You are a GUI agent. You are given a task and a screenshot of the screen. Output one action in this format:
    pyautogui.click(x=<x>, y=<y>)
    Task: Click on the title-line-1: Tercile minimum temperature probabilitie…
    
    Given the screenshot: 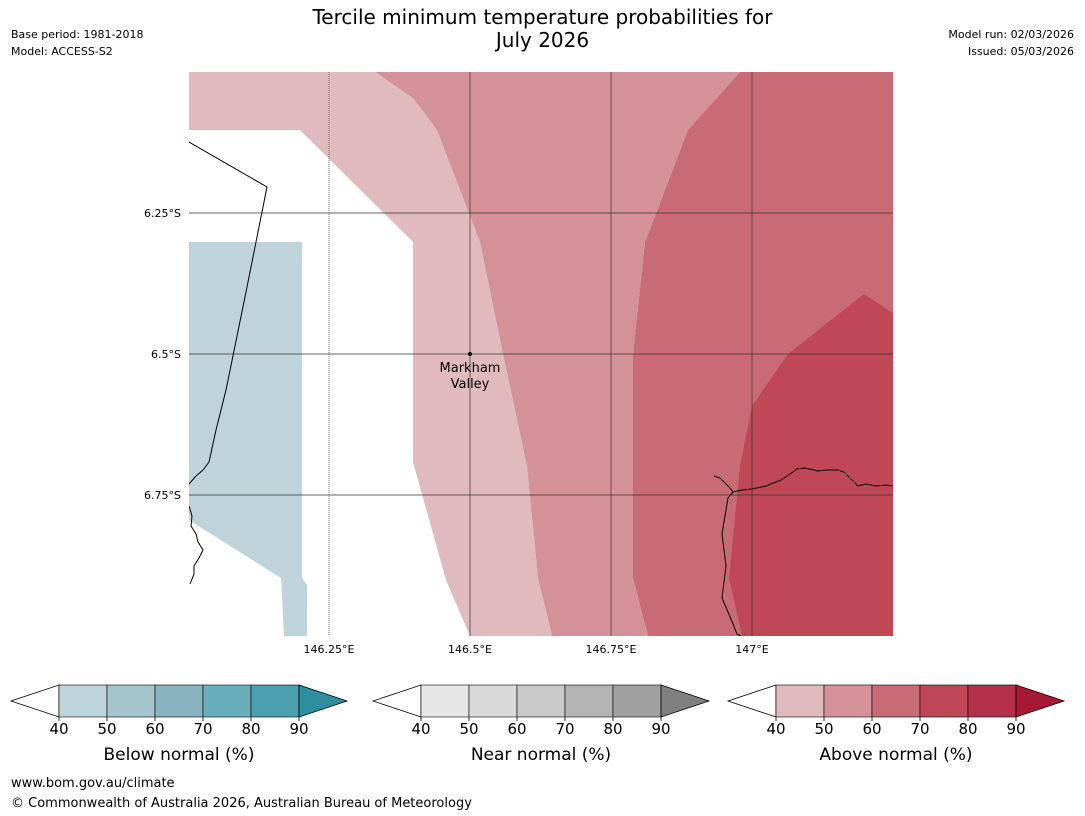 What is the action you would take?
    pyautogui.click(x=542, y=17)
    